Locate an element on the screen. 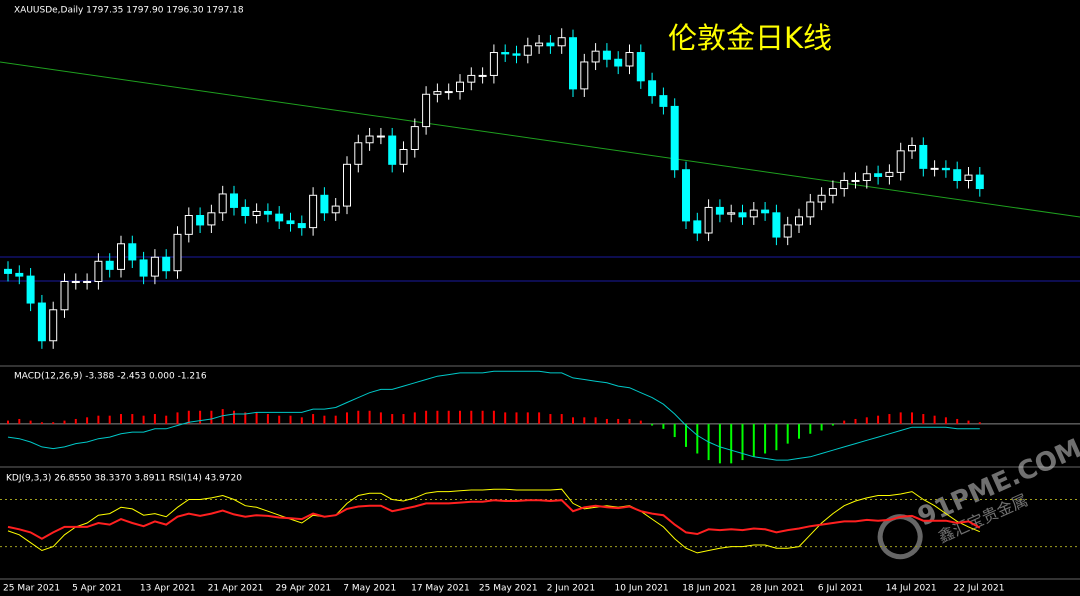 The height and width of the screenshot is (596, 1080). macd-label: MACD(12,26,9) -3.388 -2.453 0.000 -1.216 is located at coordinates (110, 377).